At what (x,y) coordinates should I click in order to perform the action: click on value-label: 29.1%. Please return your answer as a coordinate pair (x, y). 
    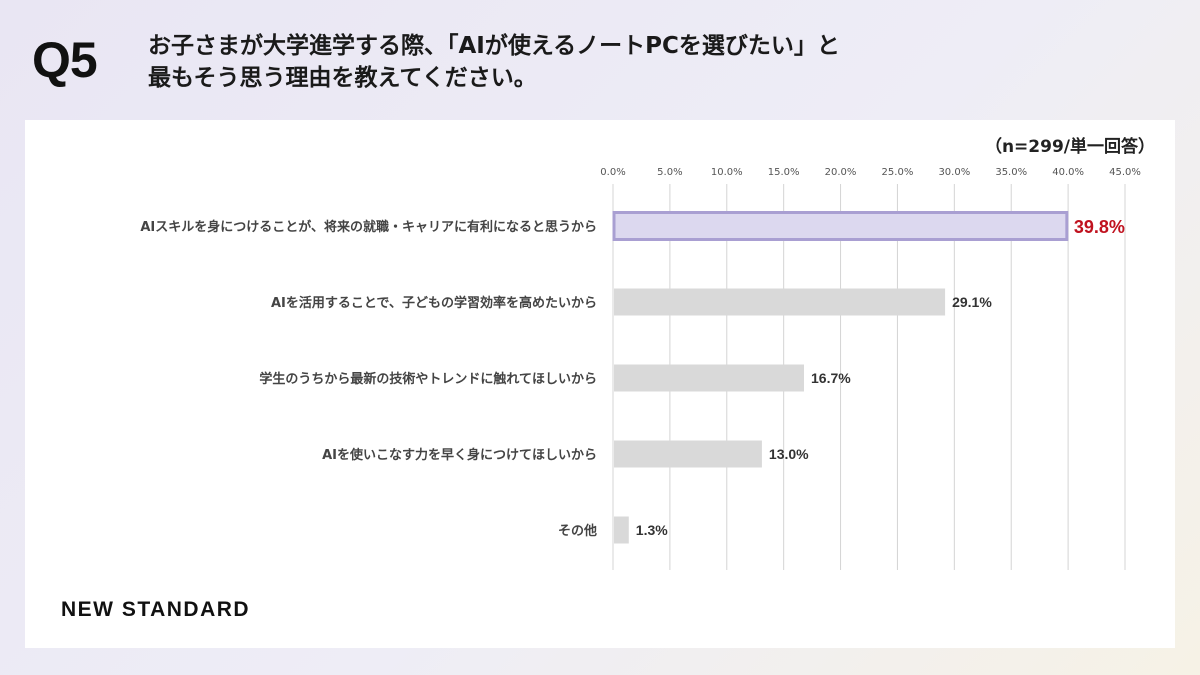
    Looking at the image, I should click on (972, 302).